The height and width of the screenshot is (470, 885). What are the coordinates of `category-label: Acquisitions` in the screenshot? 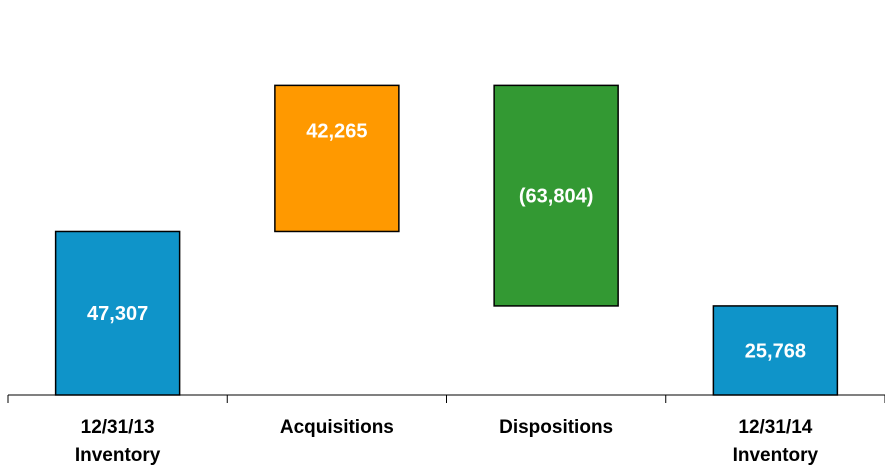 It's located at (337, 427).